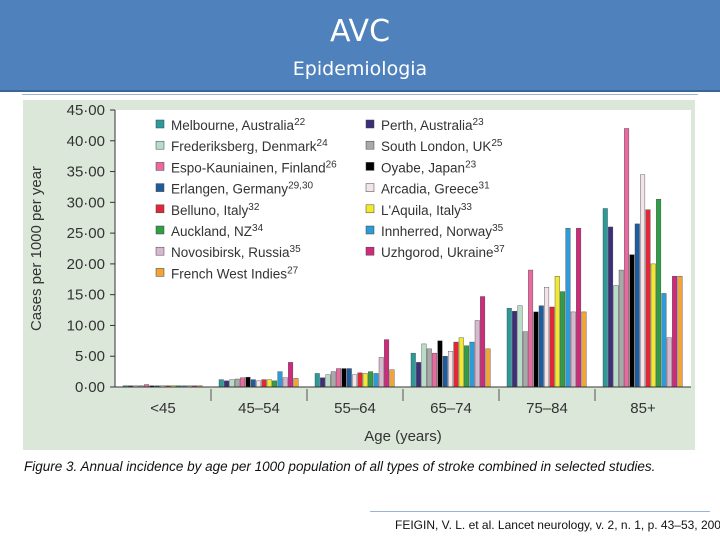 The image size is (720, 540). I want to click on legend-label: South London, UK25, so click(442, 146).